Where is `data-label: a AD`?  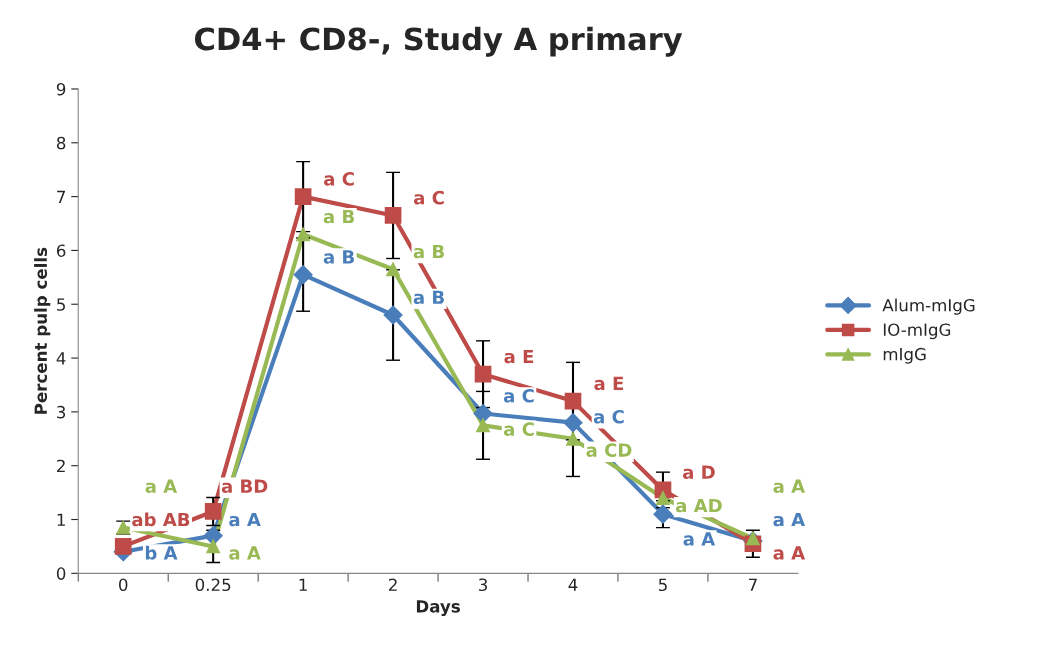 data-label: a AD is located at coordinates (699, 505).